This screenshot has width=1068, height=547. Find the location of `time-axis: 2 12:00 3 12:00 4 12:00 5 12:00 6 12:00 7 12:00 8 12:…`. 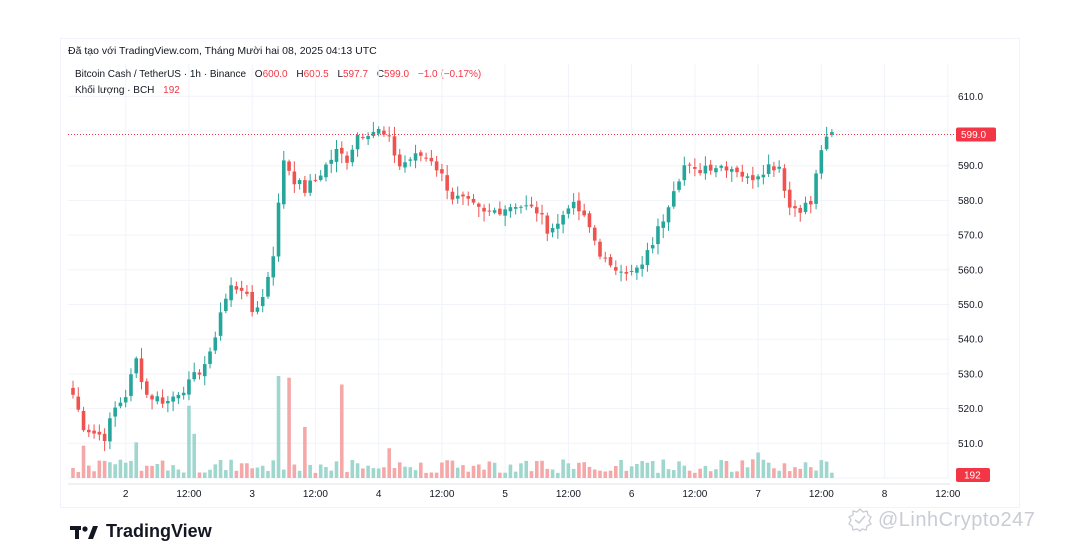

time-axis: 2 12:00 3 12:00 4 12:00 5 12:00 6 12:00 7 12:00 8 12:… is located at coordinates (542, 494).